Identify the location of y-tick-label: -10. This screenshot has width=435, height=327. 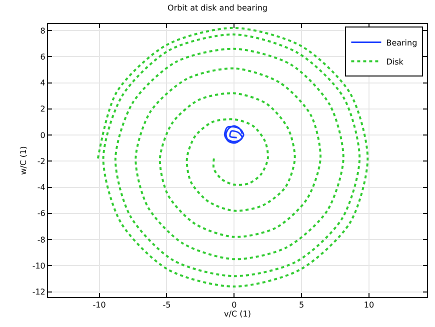
(39, 265).